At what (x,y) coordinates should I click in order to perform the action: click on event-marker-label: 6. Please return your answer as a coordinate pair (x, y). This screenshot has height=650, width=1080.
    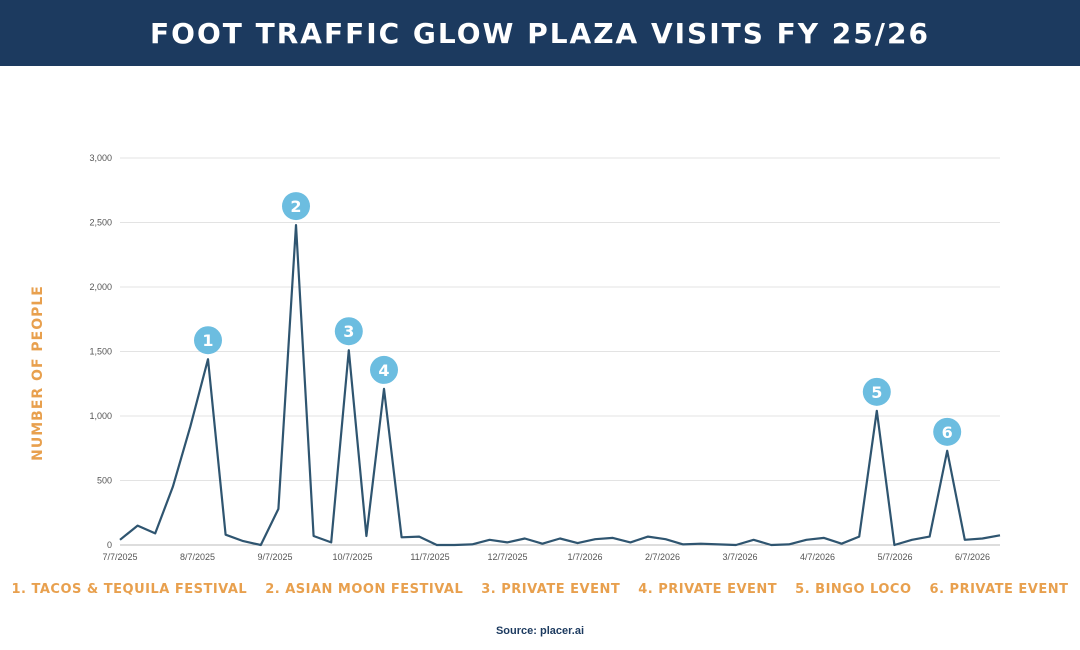
    Looking at the image, I should click on (947, 432).